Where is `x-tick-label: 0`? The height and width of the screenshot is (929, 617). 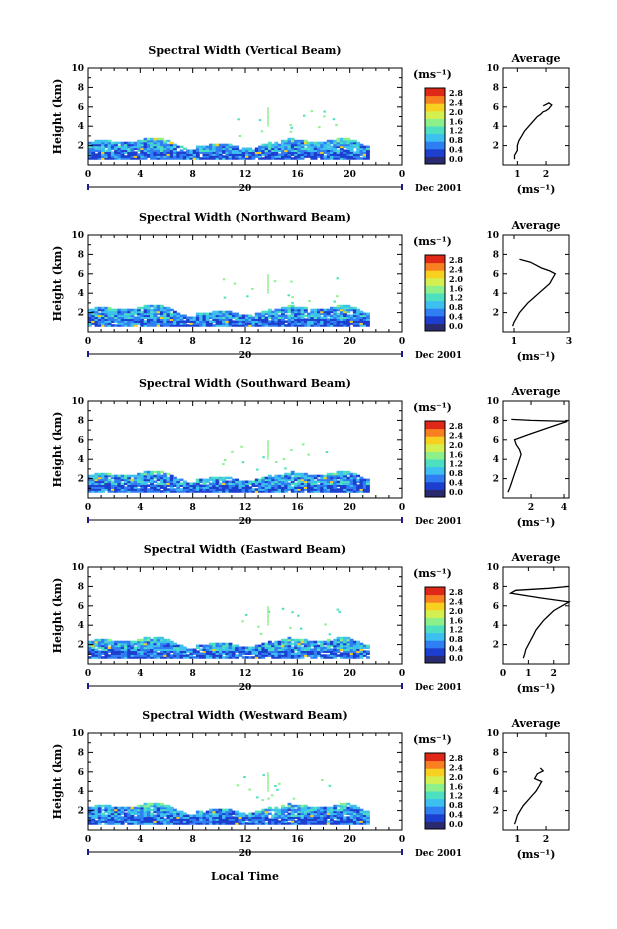
x-tick-label: 0 is located at coordinates (402, 342).